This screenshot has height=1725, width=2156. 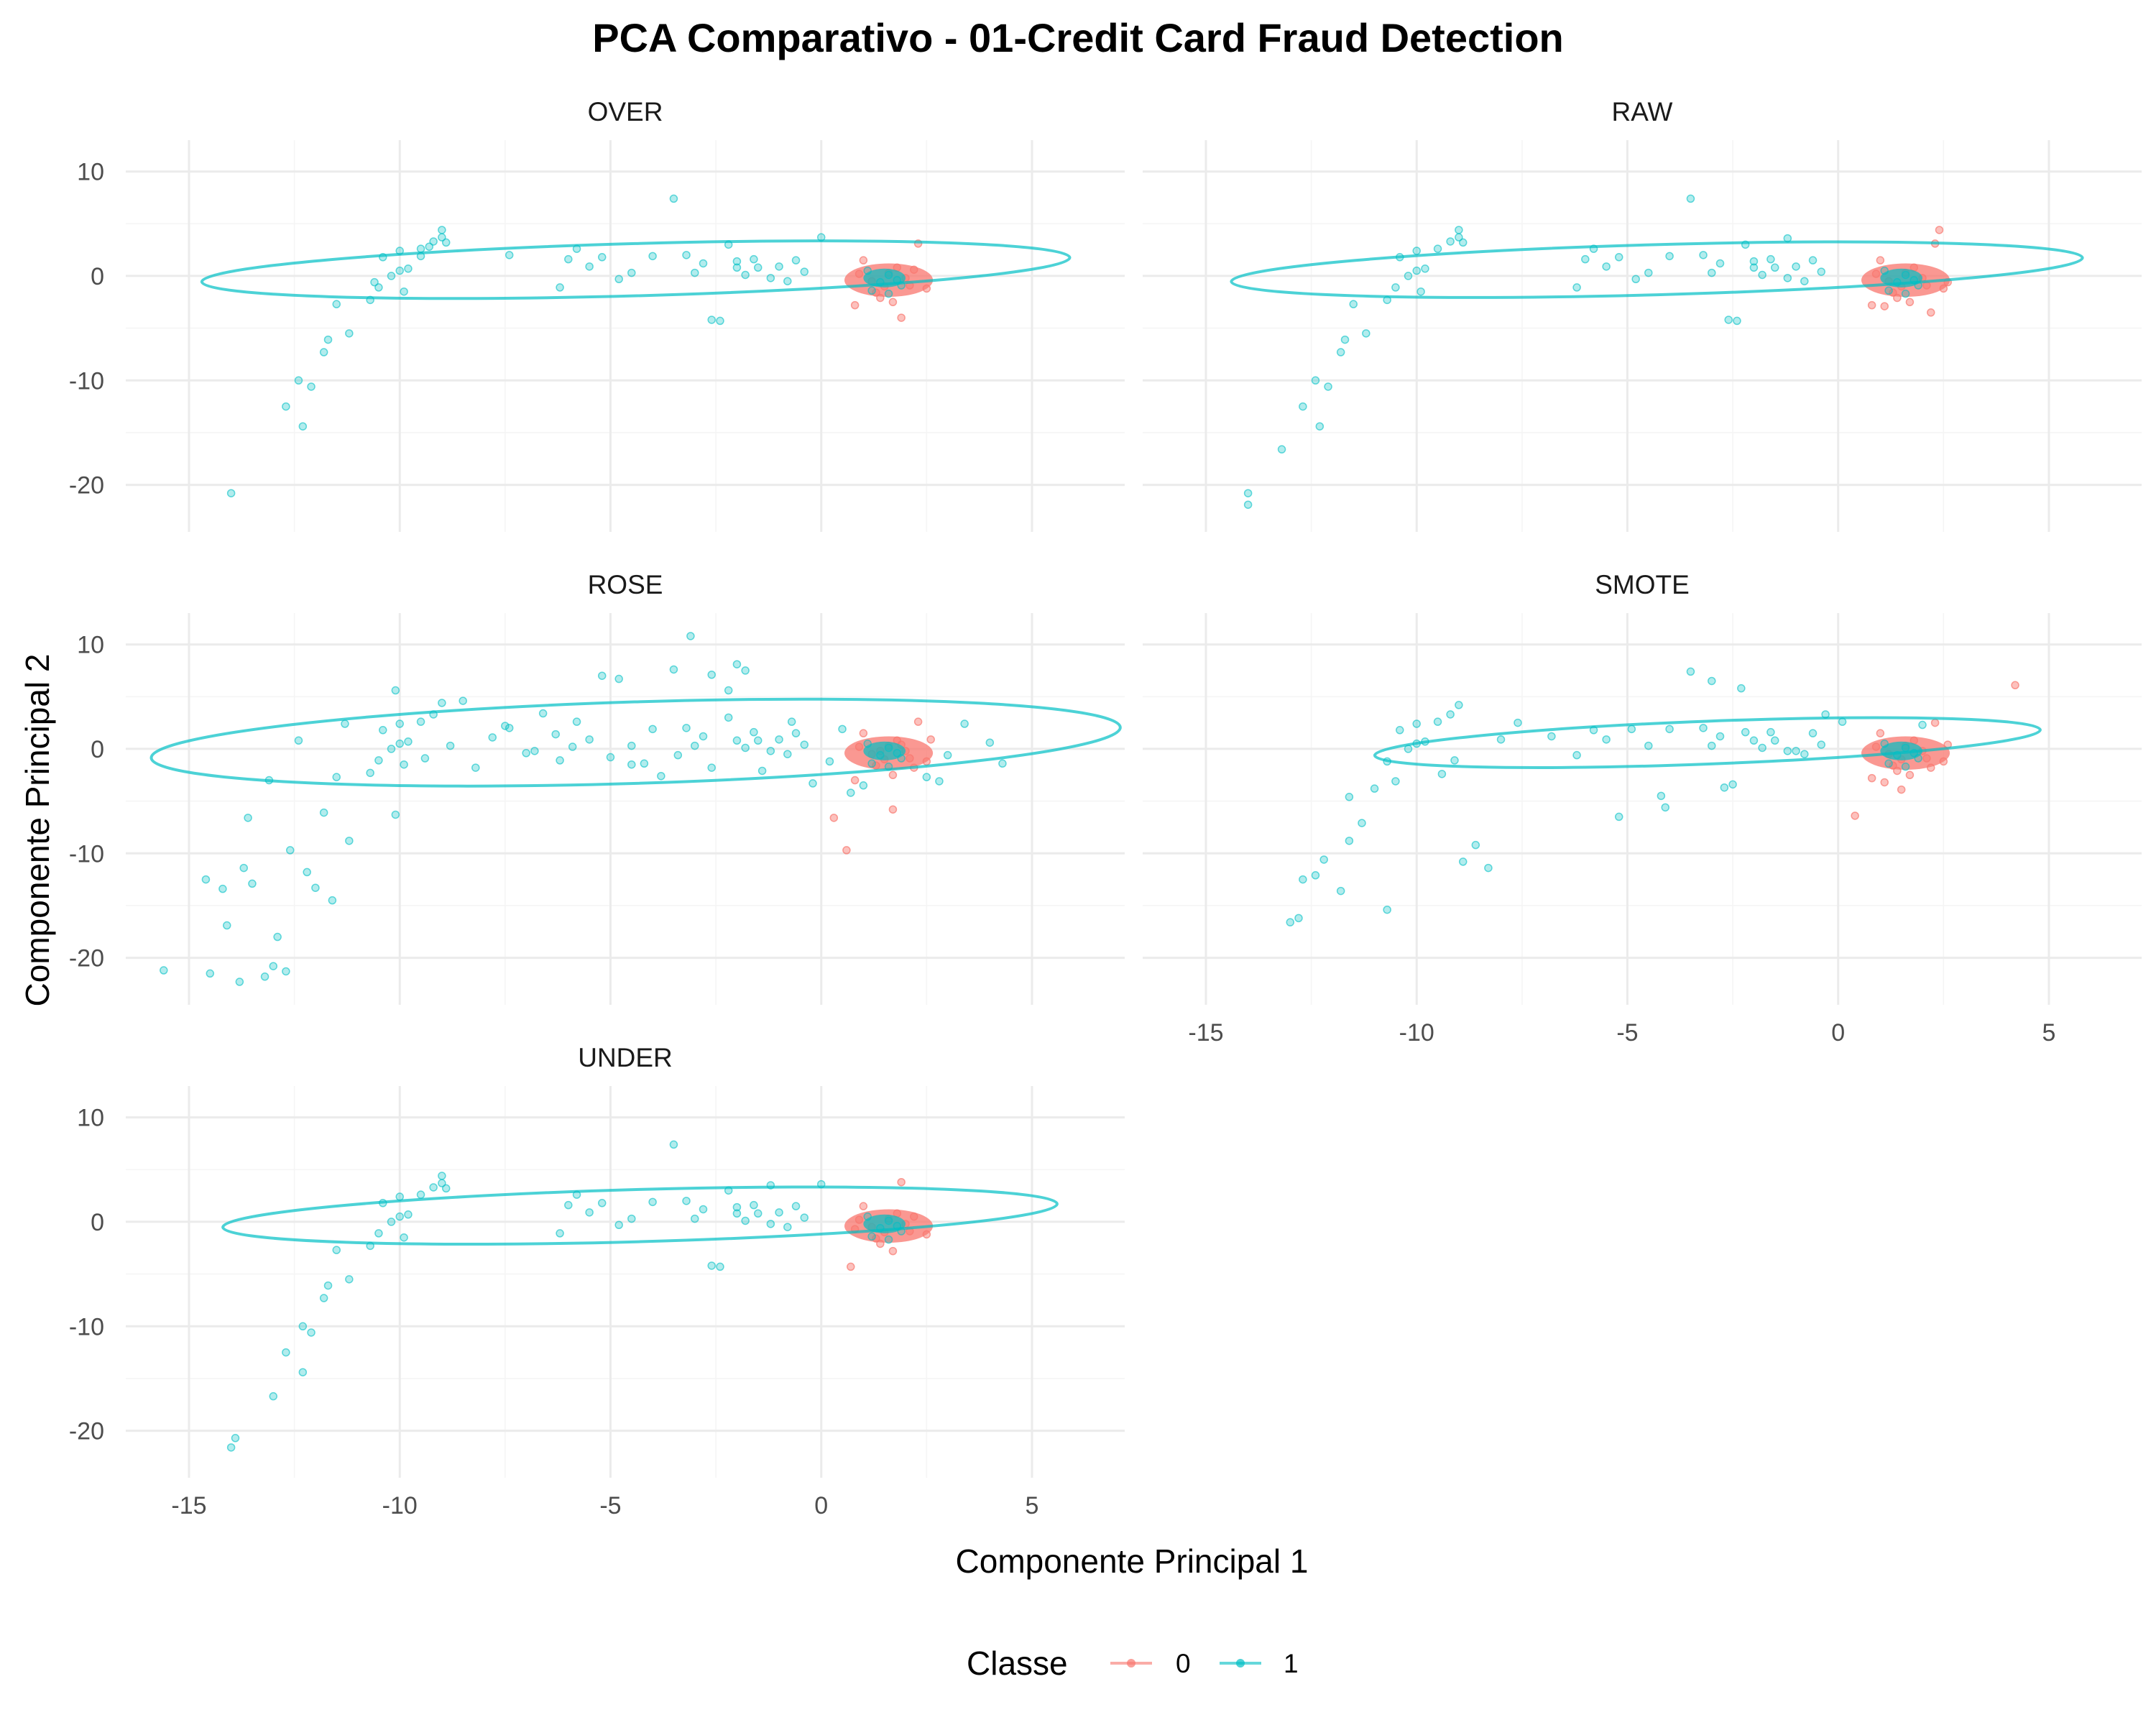 I want to click on x-axis-title: Componente Principal 1, so click(x=1133, y=1561).